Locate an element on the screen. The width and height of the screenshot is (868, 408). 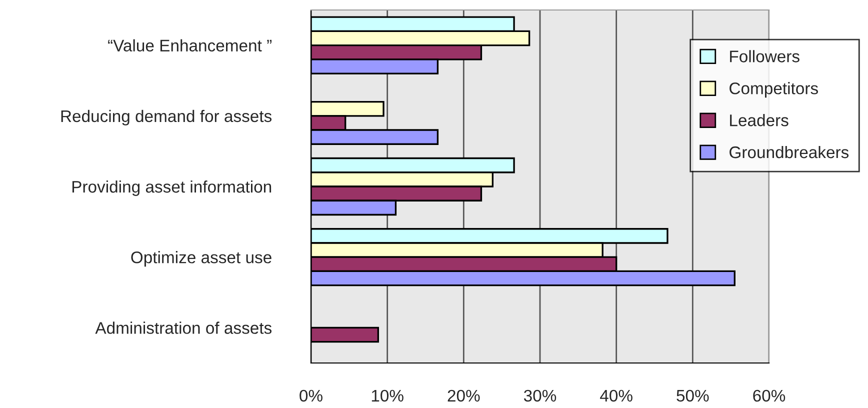
y-tick-label: Optimize asset use is located at coordinates (201, 259).